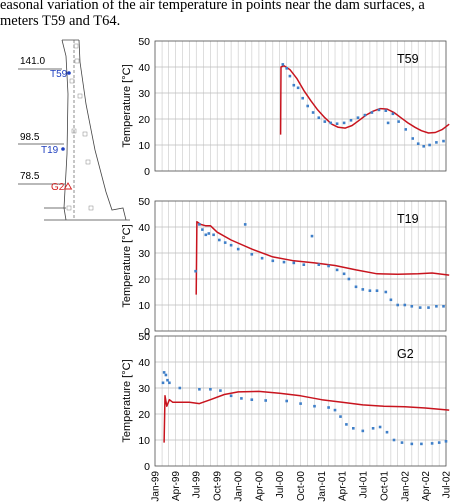  What do you see at coordinates (384, 486) in the screenshot?
I see `x-tick-label: Oct-01` at bounding box center [384, 486].